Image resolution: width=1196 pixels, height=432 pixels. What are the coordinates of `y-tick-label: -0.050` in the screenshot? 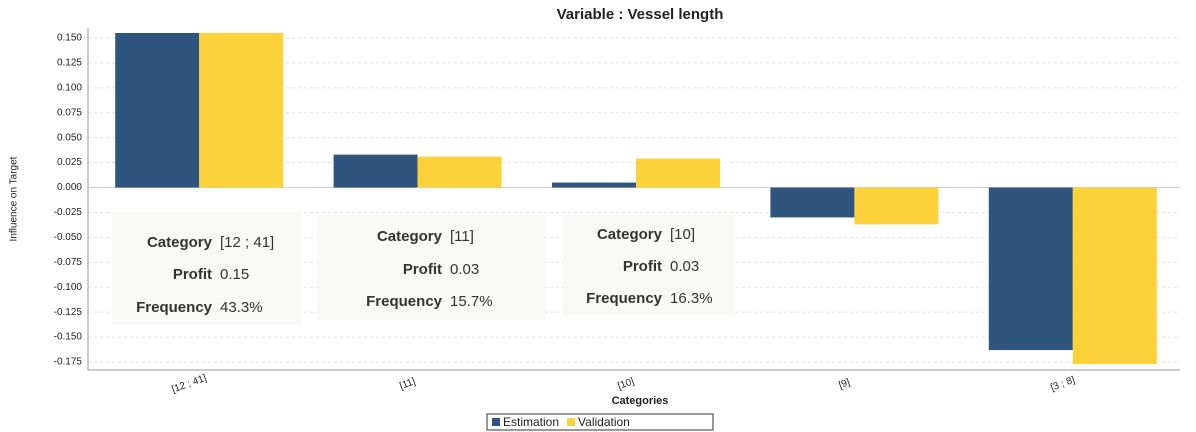 It's located at (68, 237).